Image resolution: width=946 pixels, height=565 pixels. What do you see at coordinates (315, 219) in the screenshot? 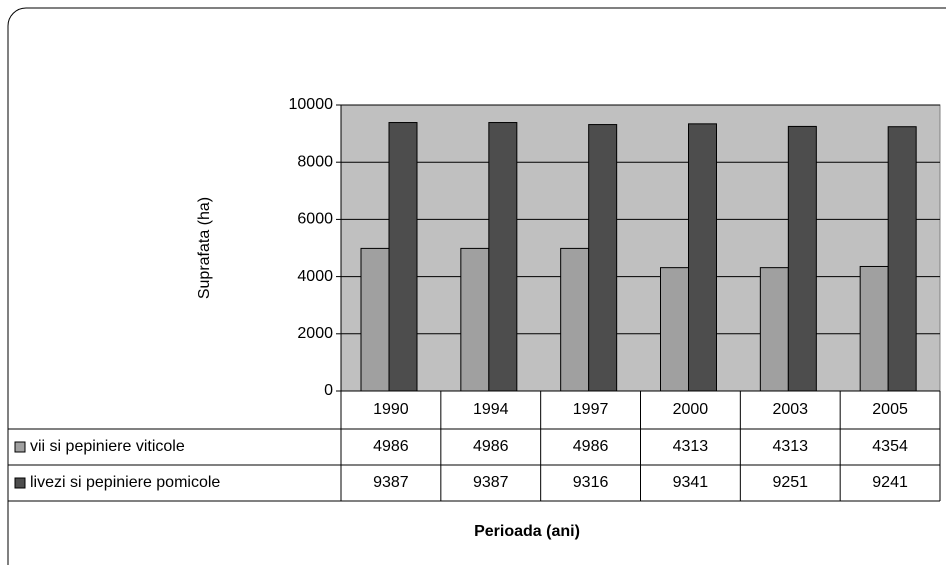
I see `y-tick-label: 6000` at bounding box center [315, 219].